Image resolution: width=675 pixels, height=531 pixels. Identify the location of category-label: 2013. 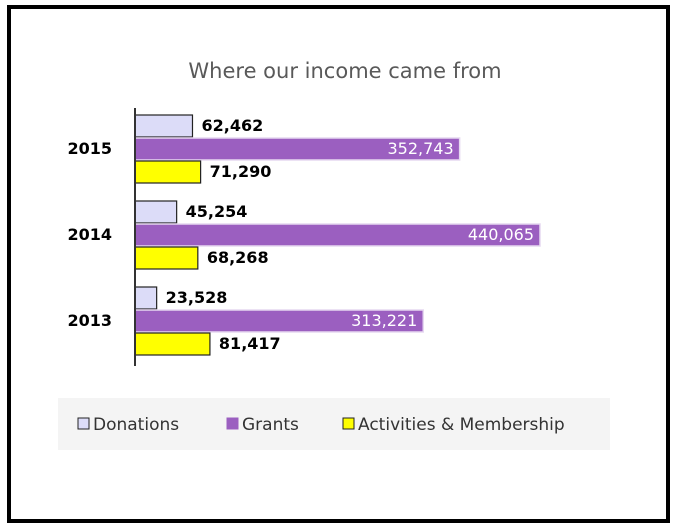
(89, 320).